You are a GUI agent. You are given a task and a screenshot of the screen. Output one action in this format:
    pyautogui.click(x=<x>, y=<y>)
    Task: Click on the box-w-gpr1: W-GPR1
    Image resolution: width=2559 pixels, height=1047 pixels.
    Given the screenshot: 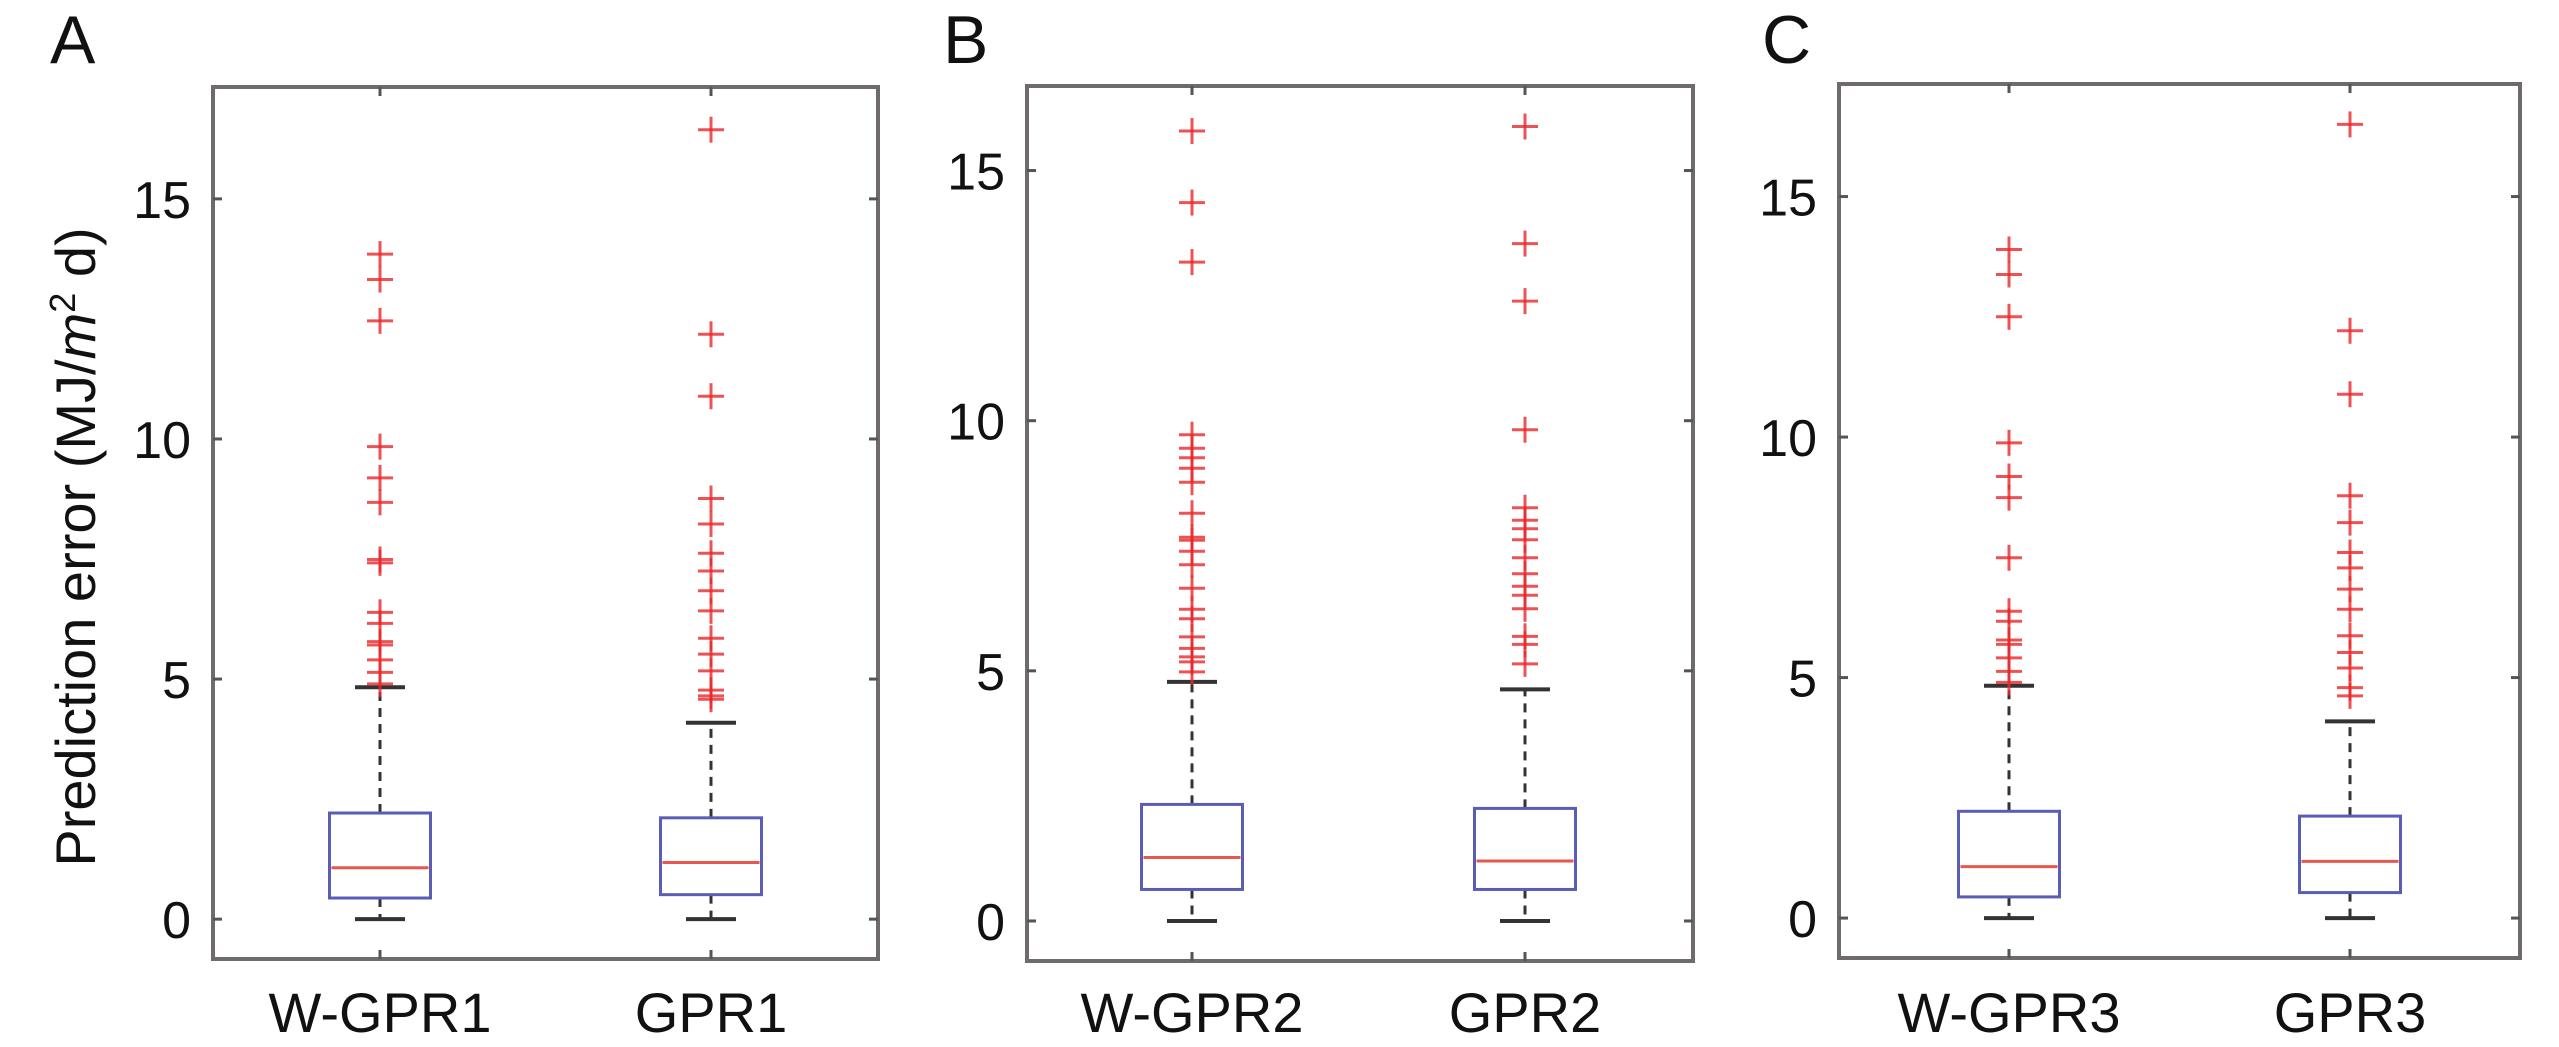 What is the action you would take?
    pyautogui.click(x=380, y=565)
    